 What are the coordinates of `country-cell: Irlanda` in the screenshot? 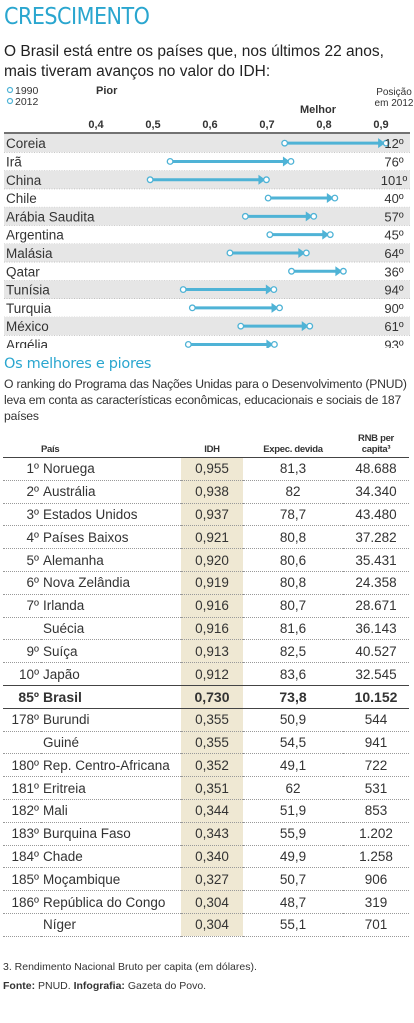 It's located at (111, 606).